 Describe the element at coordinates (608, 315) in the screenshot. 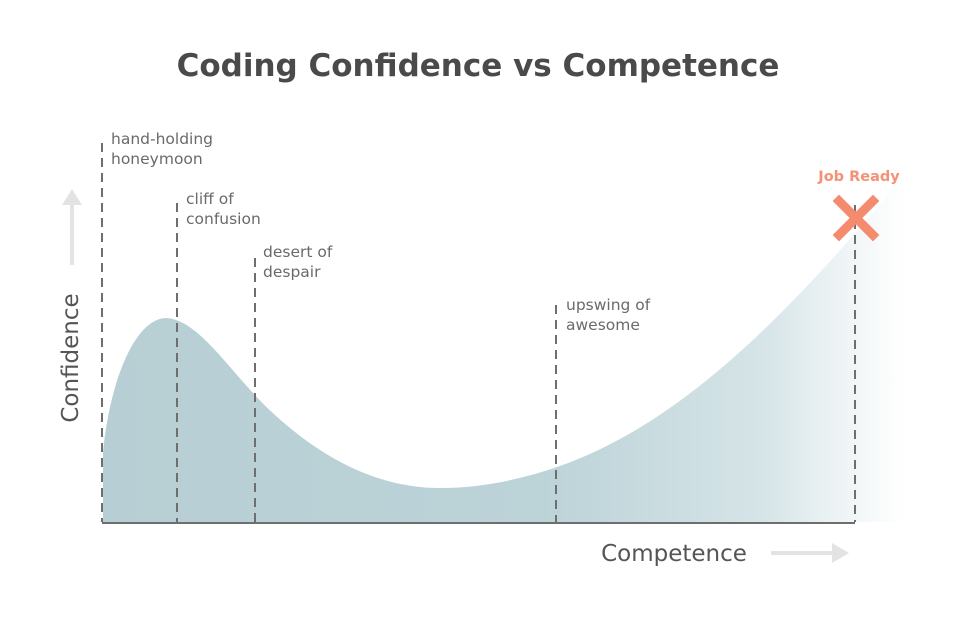

I see `phase-label-upswing: upswing of awesome` at that location.